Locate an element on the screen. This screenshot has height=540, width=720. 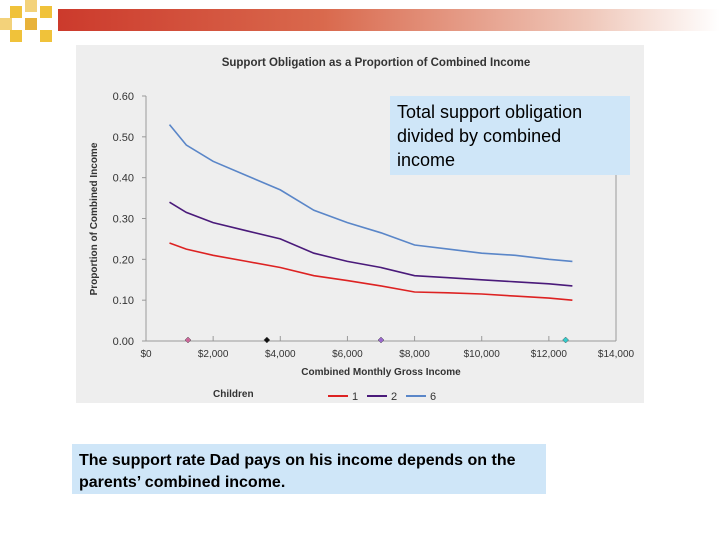
x-tick-label: $14,000 is located at coordinates (616, 354).